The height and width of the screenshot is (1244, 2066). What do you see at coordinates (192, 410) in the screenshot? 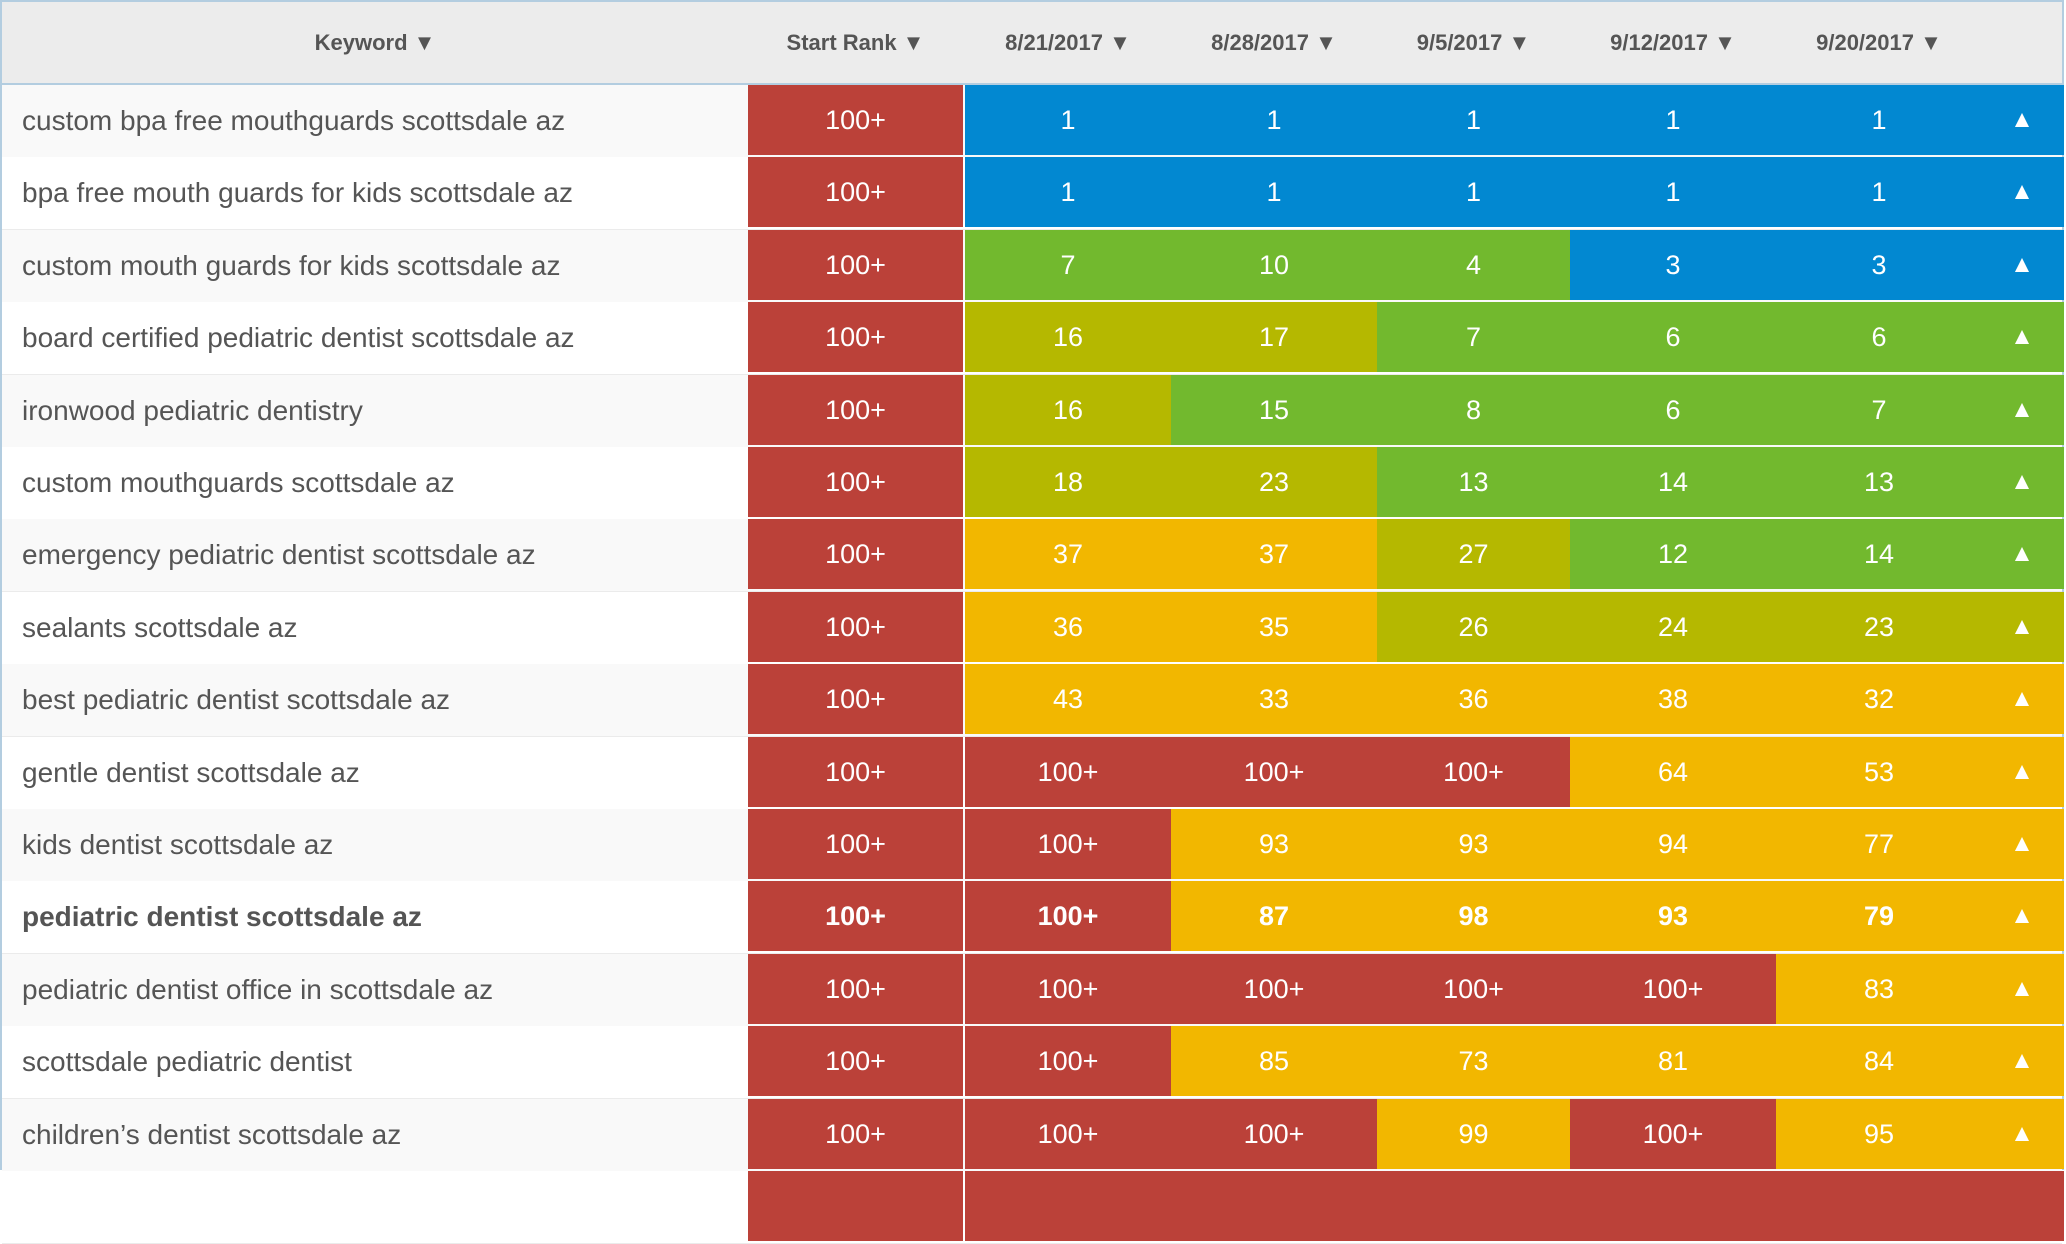
I see `keyword-label: ironwood pediatric dentistry` at bounding box center [192, 410].